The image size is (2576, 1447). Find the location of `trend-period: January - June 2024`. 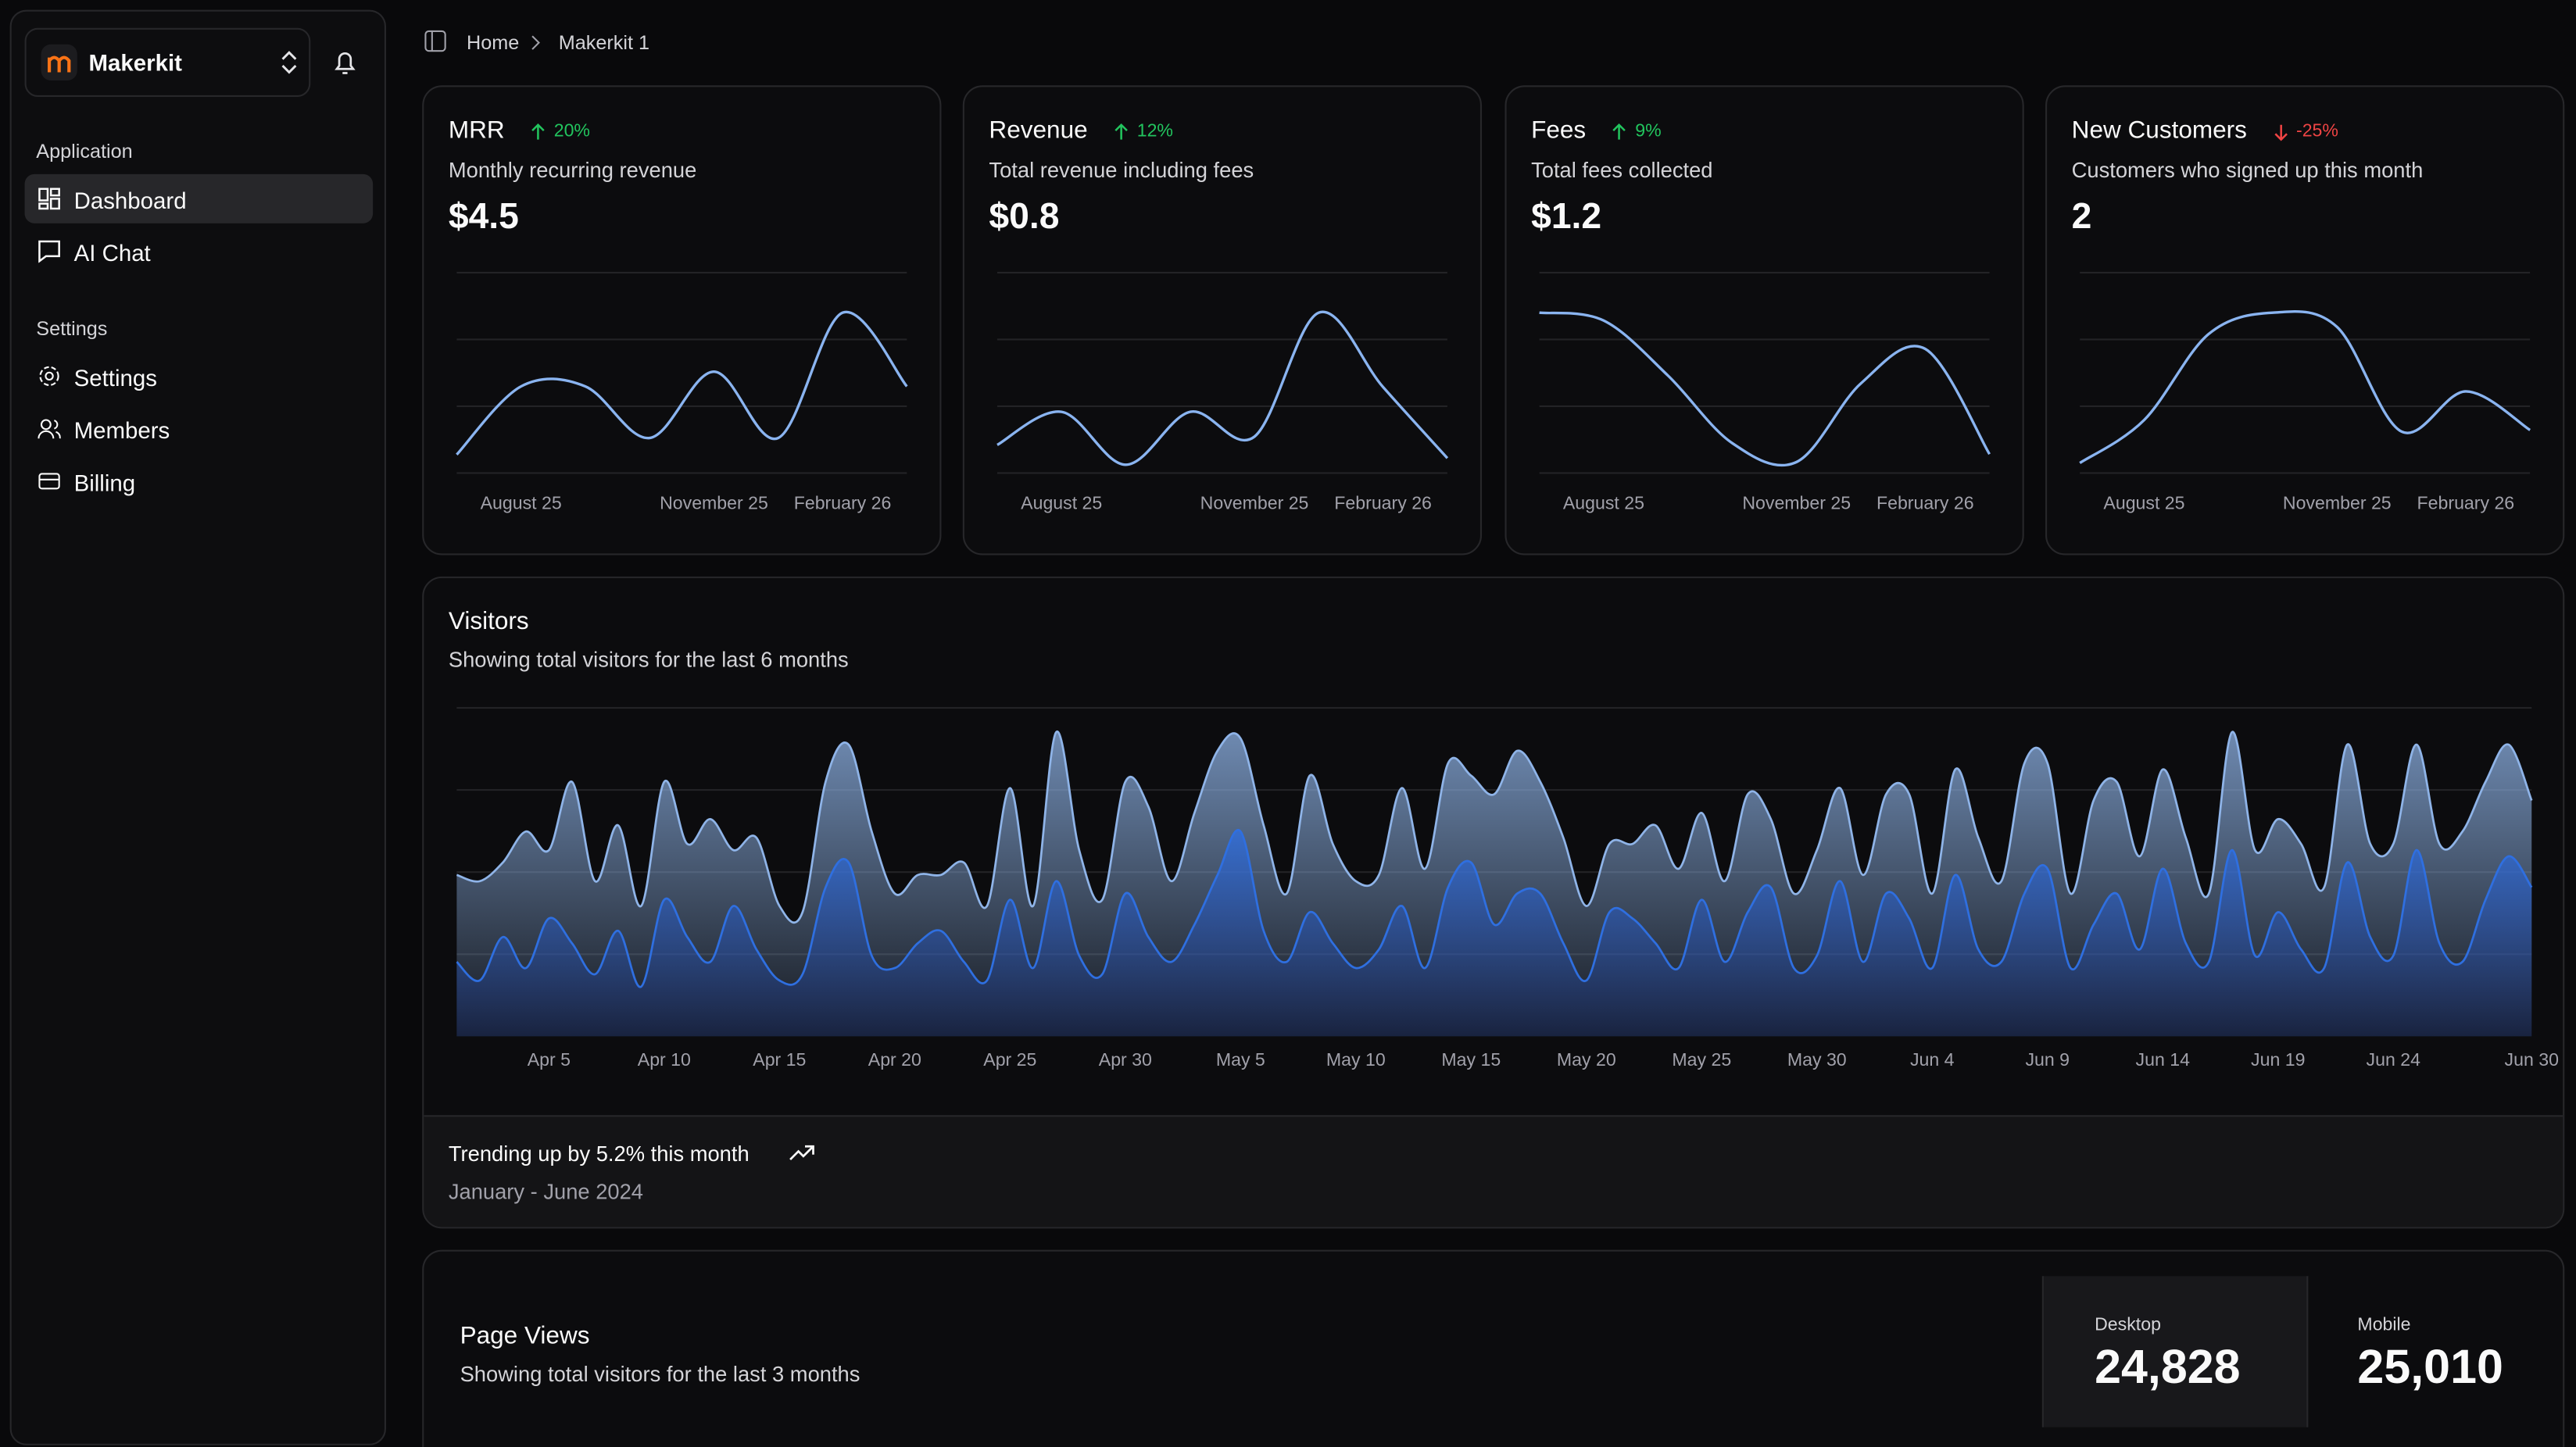

trend-period: January - June 2024 is located at coordinates (546, 1192).